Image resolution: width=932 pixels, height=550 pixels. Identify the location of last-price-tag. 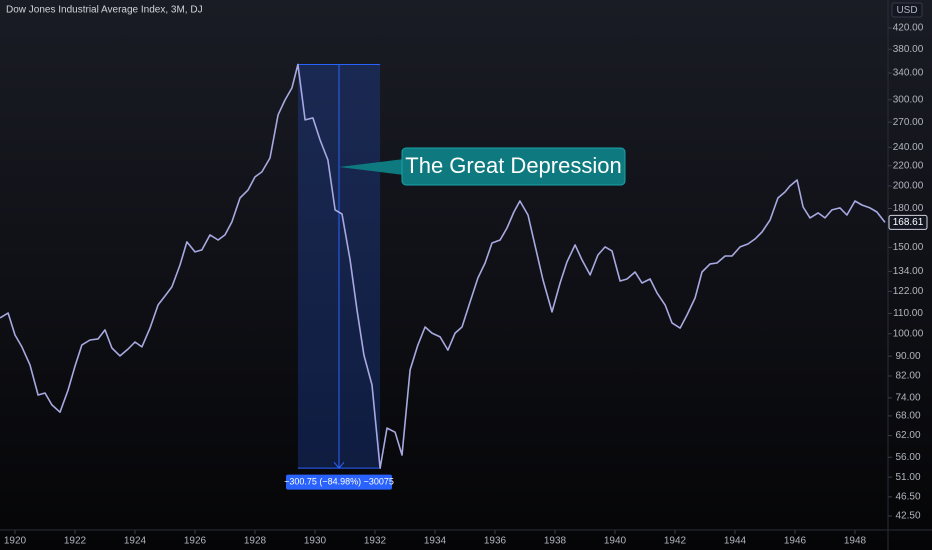
(908, 222).